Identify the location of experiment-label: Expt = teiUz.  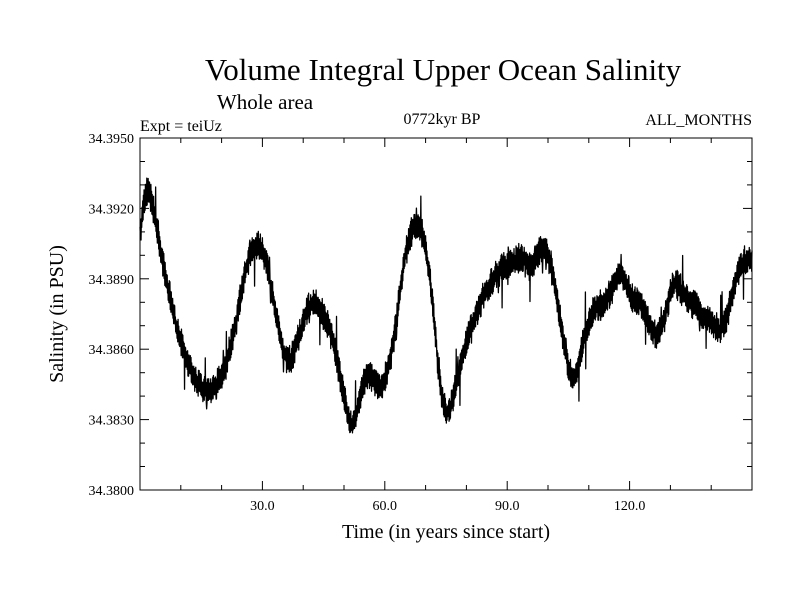
(181, 126).